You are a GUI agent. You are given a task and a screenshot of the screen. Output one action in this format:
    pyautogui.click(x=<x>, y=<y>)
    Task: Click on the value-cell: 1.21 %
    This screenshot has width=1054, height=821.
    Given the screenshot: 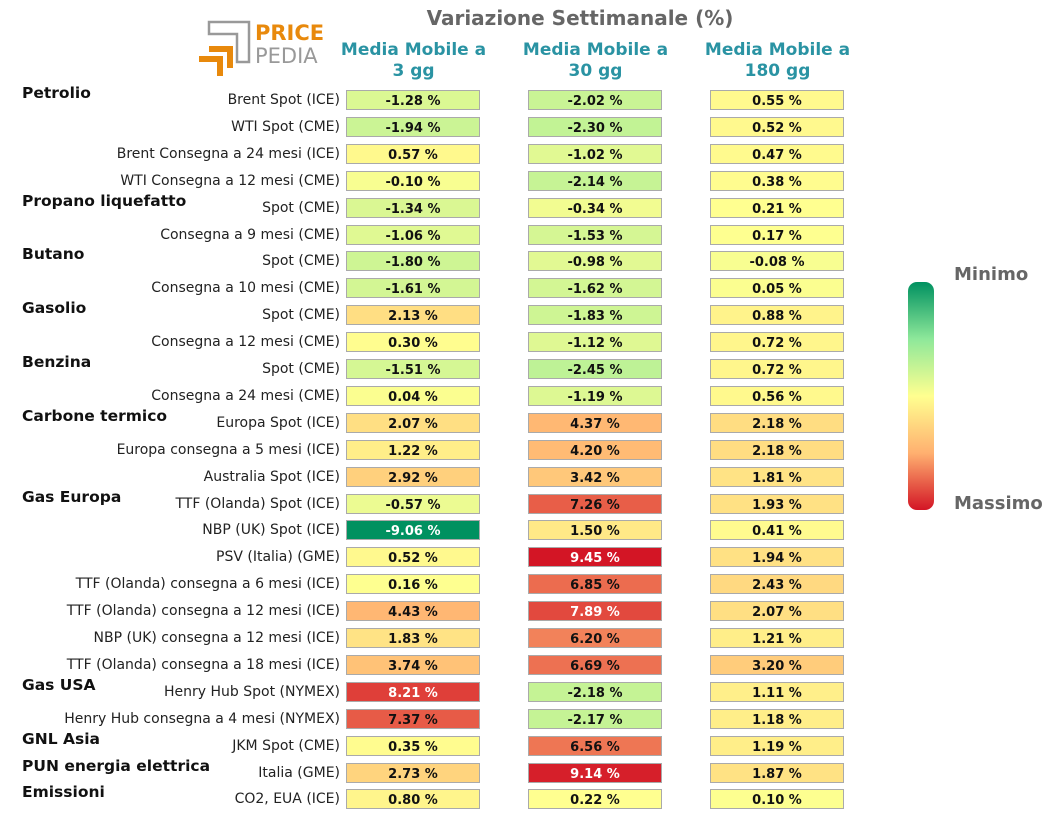 What is the action you would take?
    pyautogui.click(x=777, y=638)
    